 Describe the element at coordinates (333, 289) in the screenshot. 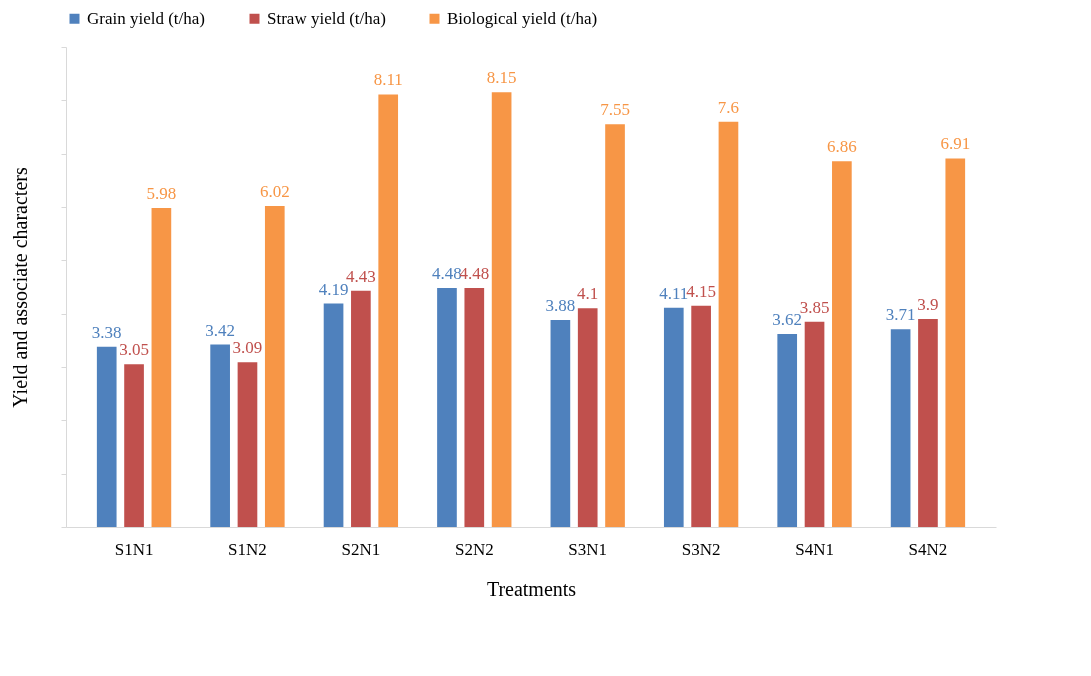

I see `data-label: 4.19` at that location.